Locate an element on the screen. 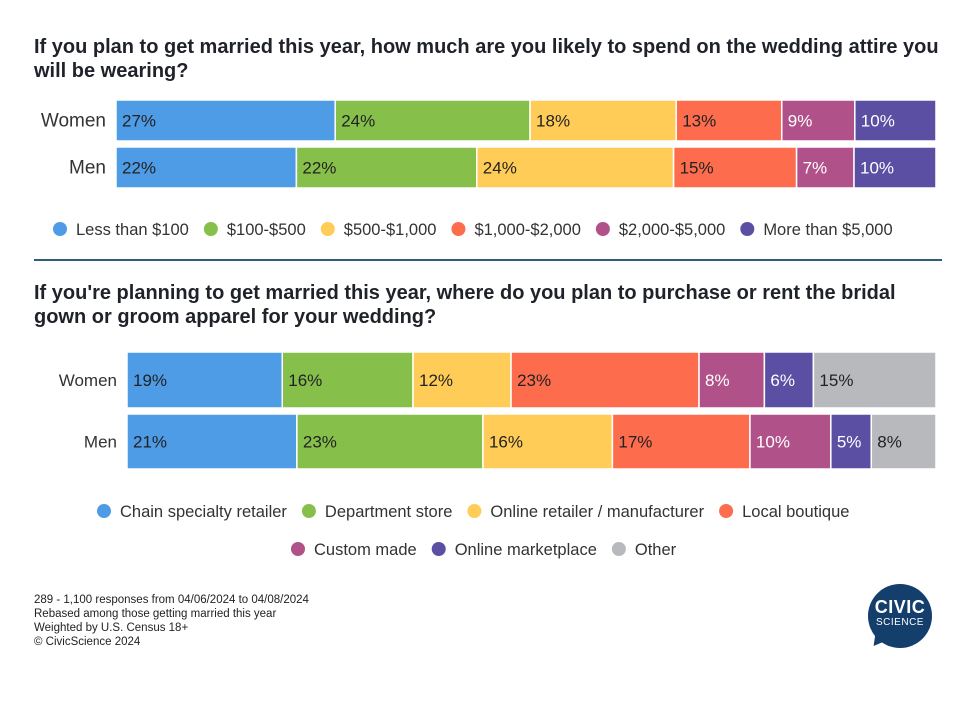 This screenshot has height=701, width=966. civicscience-logo: CIVIC SCIENCE is located at coordinates (900, 618).